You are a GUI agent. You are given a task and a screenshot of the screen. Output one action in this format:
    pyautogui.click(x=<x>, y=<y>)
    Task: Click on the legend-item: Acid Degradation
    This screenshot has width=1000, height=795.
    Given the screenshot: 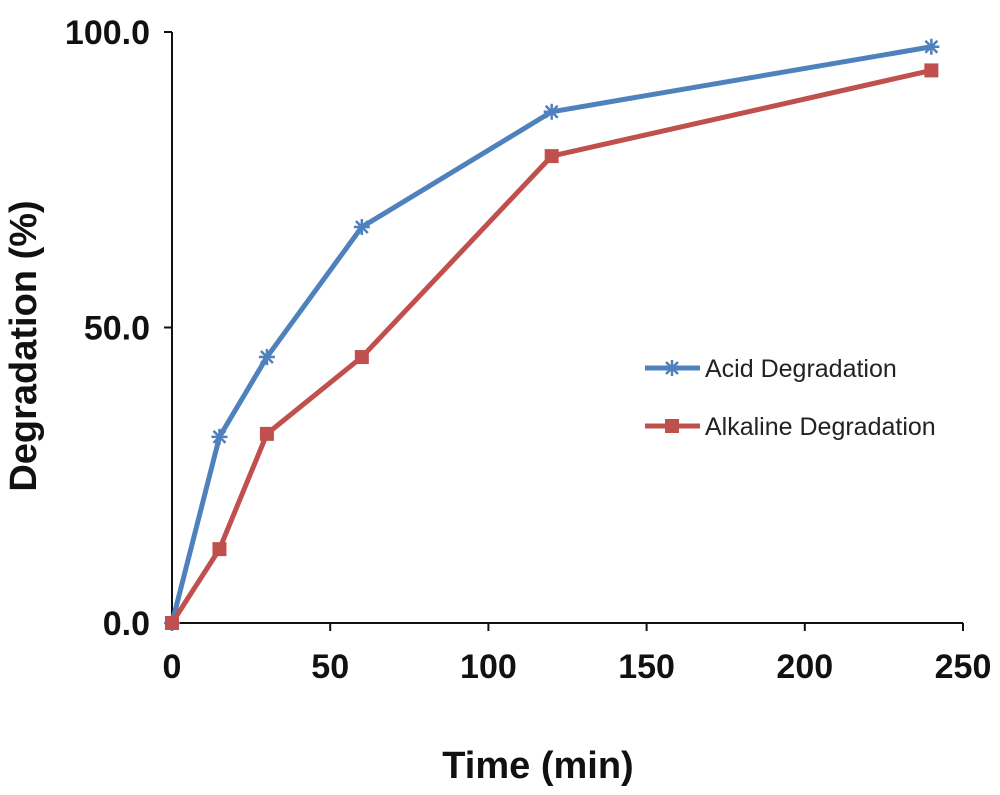 What is the action you would take?
    pyautogui.click(x=771, y=369)
    